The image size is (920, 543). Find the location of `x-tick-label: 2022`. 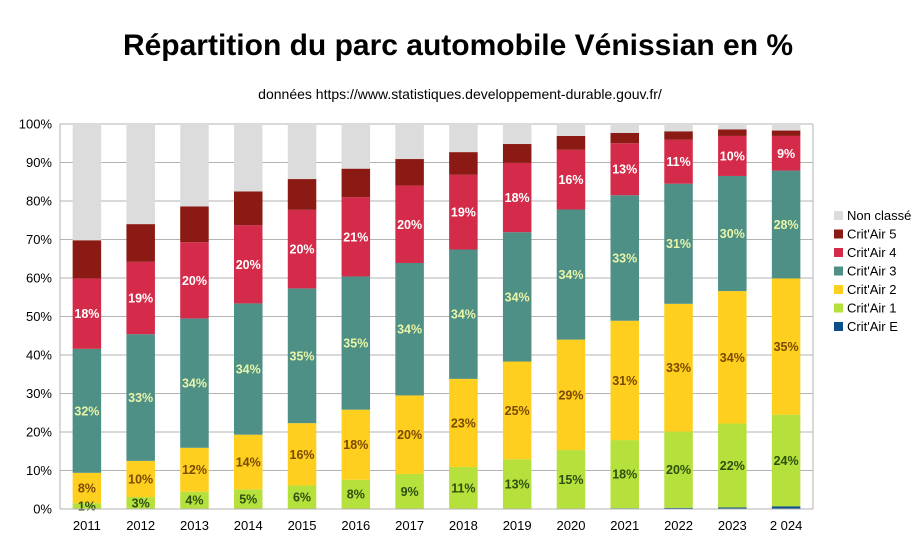

x-tick-label: 2022 is located at coordinates (678, 525).